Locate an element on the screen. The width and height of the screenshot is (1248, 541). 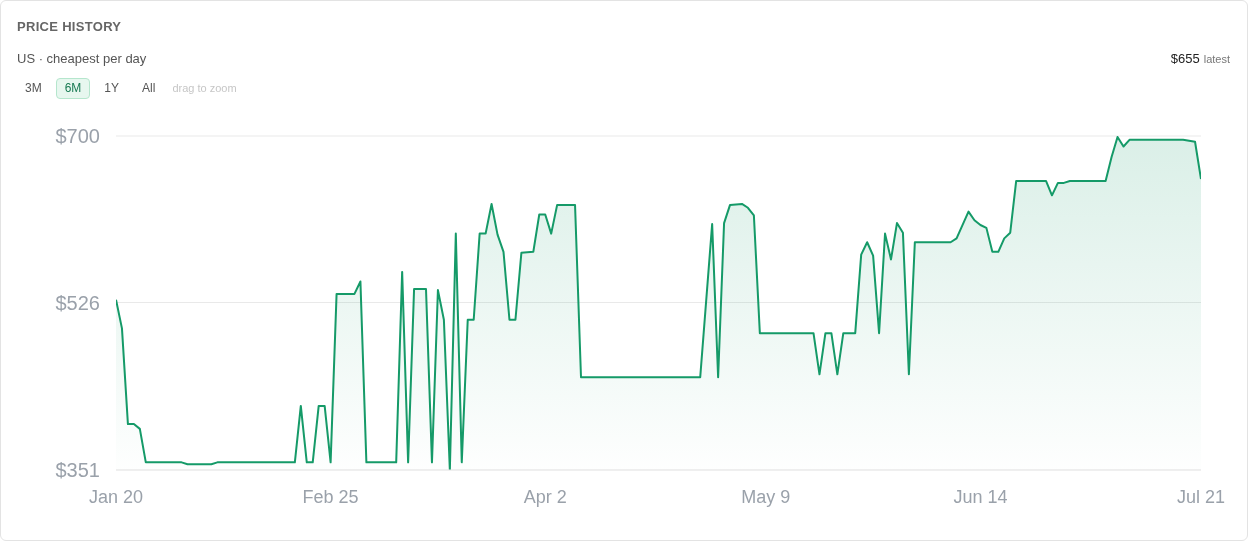
text: All is located at coordinates (149, 88).